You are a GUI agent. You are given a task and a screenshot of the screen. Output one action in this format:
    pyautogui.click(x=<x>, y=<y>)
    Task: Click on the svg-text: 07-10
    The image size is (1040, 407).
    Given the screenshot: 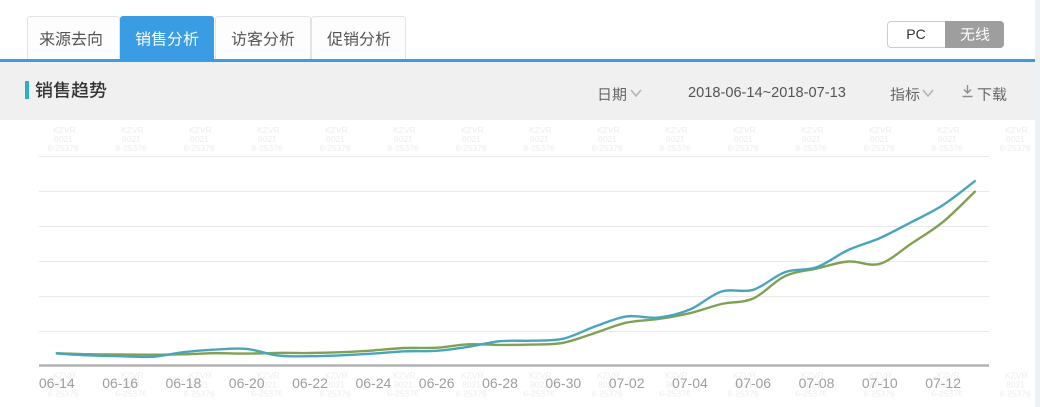 What is the action you would take?
    pyautogui.click(x=880, y=383)
    